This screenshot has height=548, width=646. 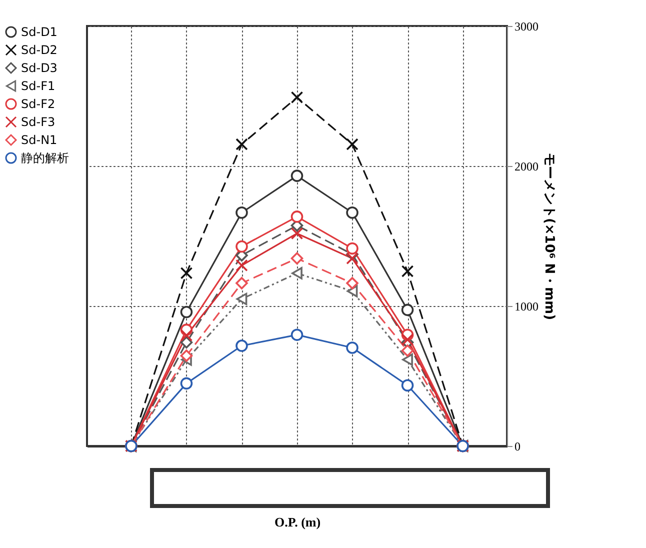 I want to click on legend-label: Sd-D3, so click(x=39, y=68).